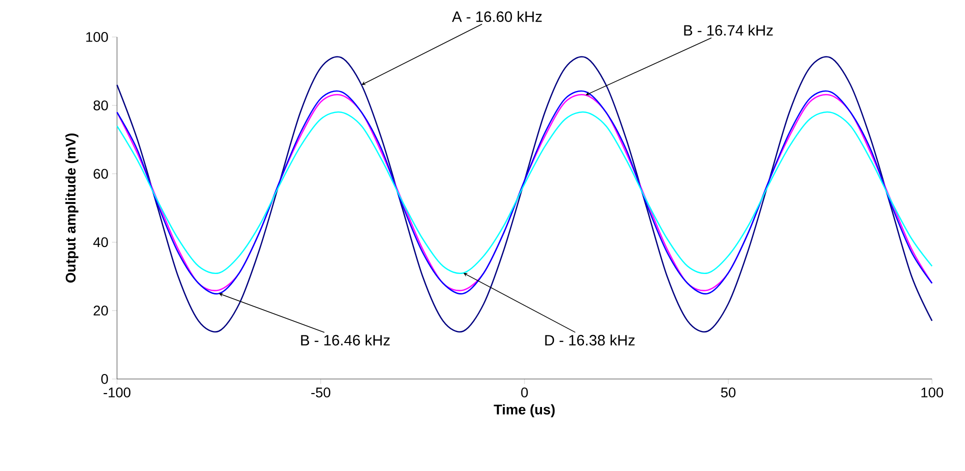  I want to click on y-tick-label: 100, so click(97, 37).